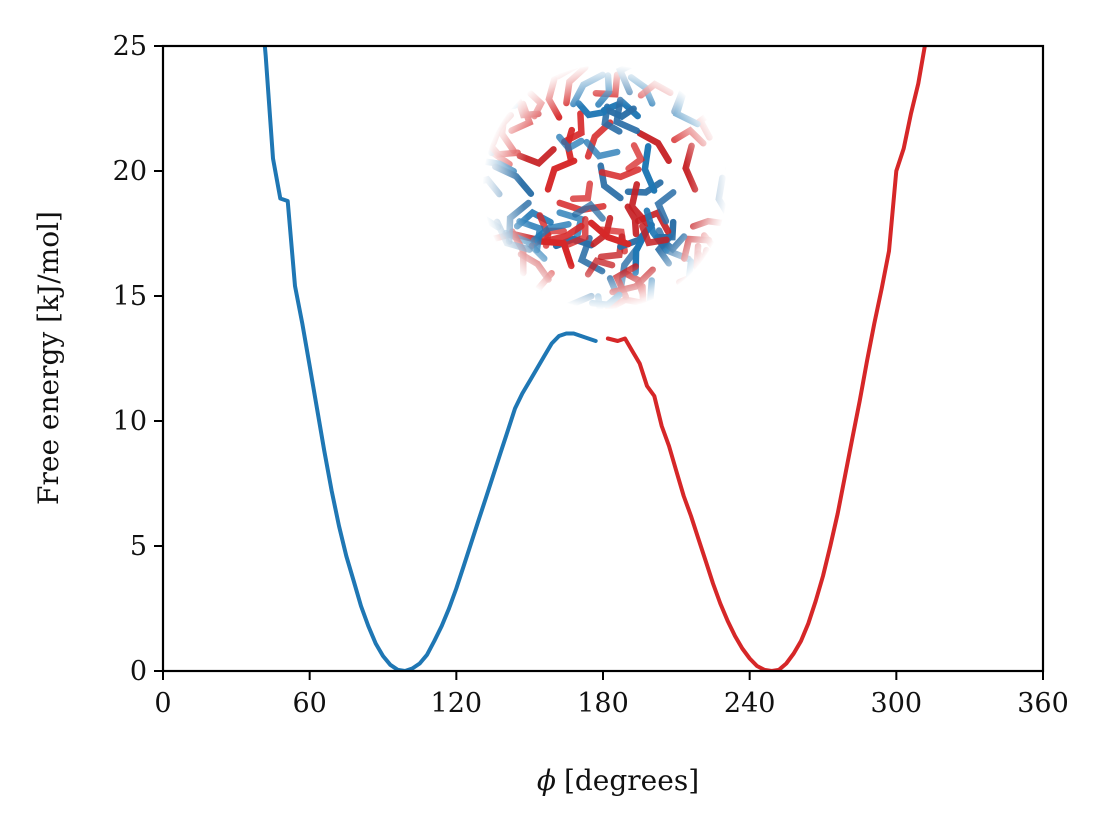 Image resolution: width=1106 pixels, height=837 pixels. What do you see at coordinates (457, 703) in the screenshot?
I see `x-tick-label: 120` at bounding box center [457, 703].